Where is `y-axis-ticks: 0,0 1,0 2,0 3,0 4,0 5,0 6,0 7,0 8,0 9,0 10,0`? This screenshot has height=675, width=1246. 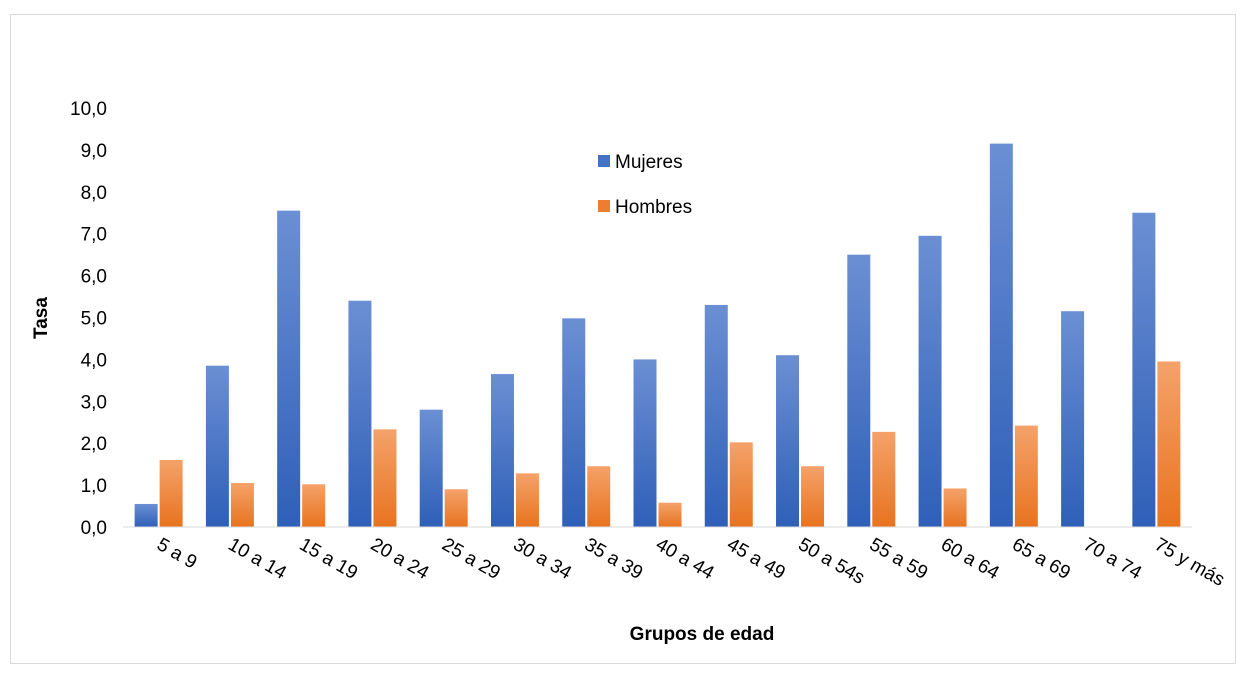 y-axis-ticks: 0,0 1,0 2,0 3,0 4,0 5,0 6,0 7,0 8,0 9,0 10,0 is located at coordinates (88, 319).